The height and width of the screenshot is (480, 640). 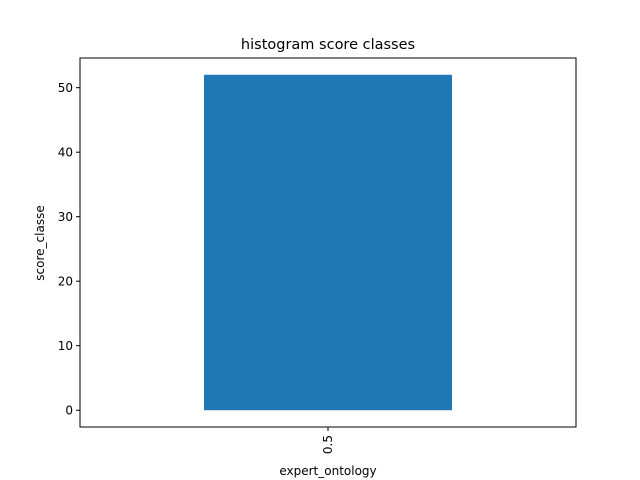 I want to click on y-tick-label-3: 30, so click(x=65, y=217).